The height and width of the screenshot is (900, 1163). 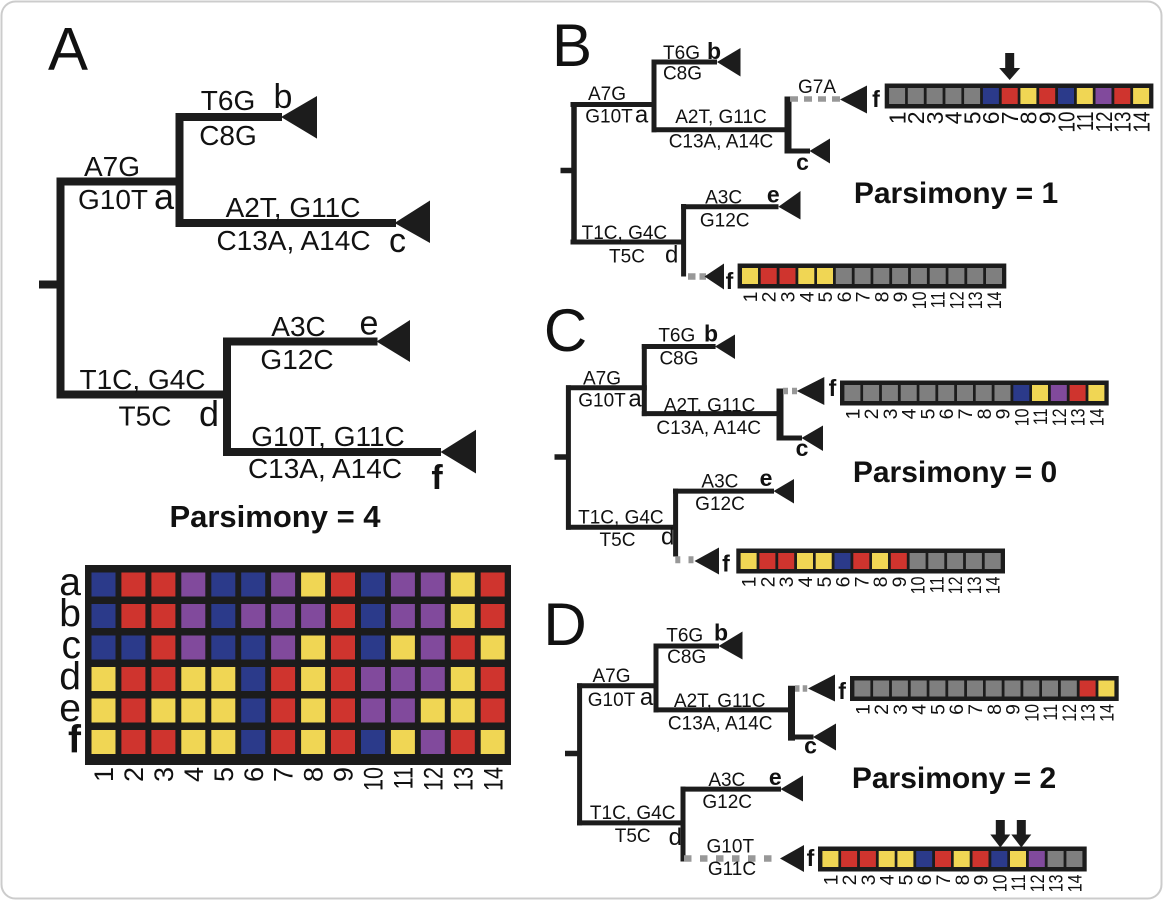 I want to click on svg-text: 12, so click(x=1069, y=713).